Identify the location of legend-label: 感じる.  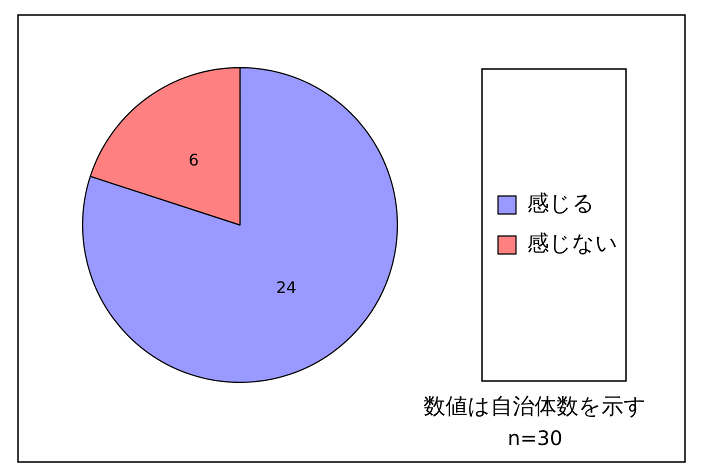
(561, 204).